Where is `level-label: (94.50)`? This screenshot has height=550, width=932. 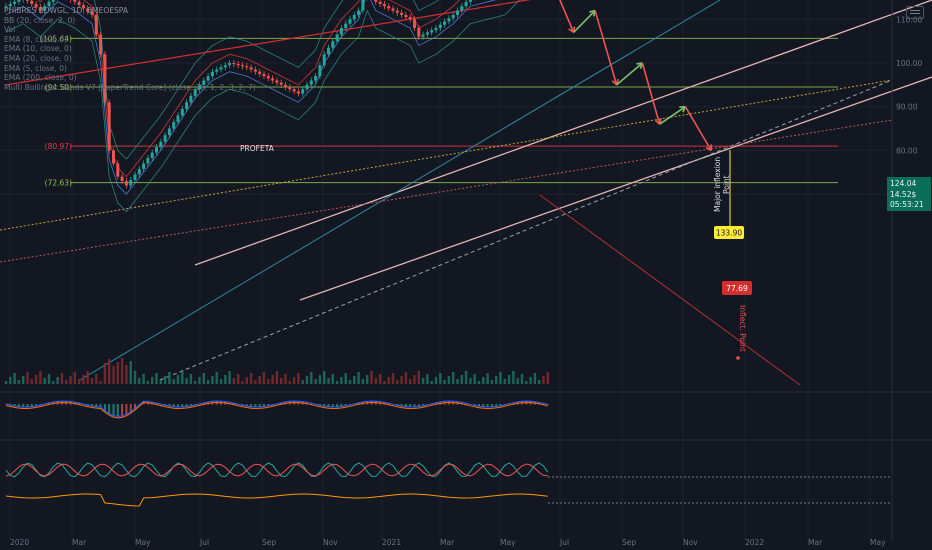
level-label: (94.50) is located at coordinates (58, 87).